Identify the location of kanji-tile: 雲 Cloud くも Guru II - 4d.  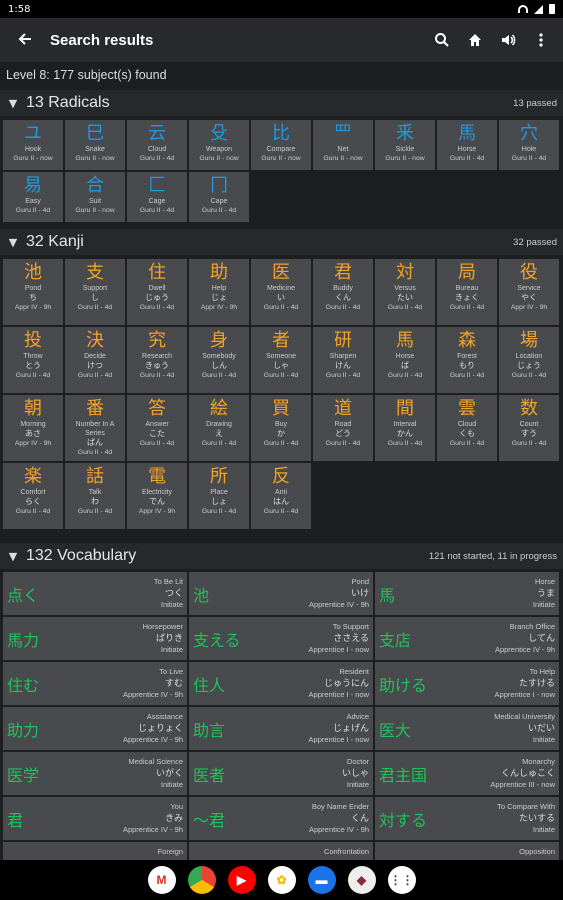
(467, 428).